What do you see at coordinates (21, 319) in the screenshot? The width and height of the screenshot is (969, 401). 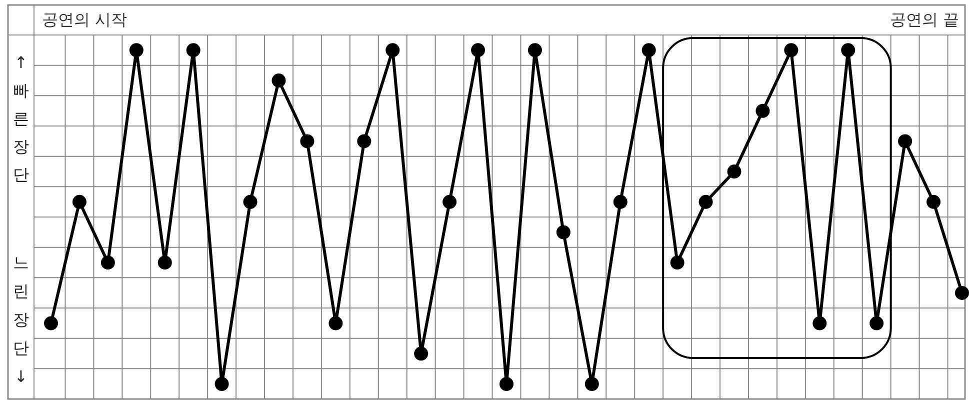 I see `text: 느린장단↓` at bounding box center [21, 319].